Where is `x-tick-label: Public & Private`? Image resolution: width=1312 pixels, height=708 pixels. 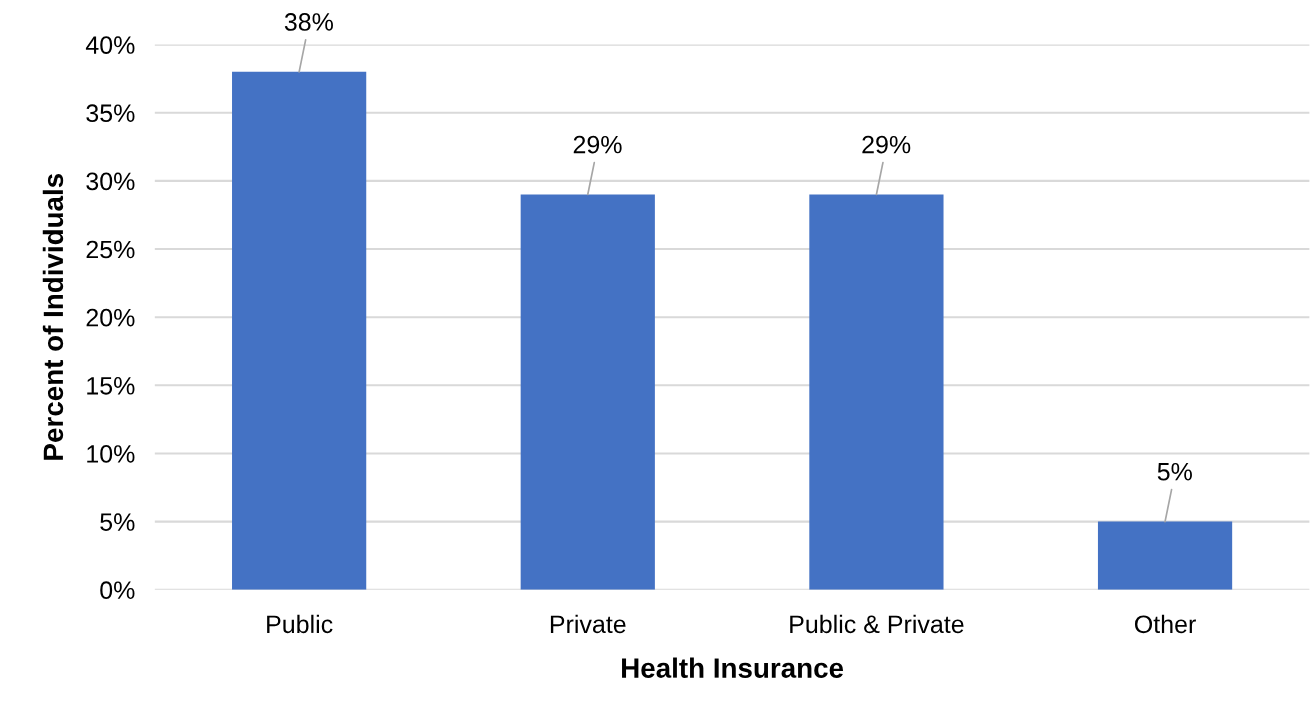 x-tick-label: Public & Private is located at coordinates (877, 624).